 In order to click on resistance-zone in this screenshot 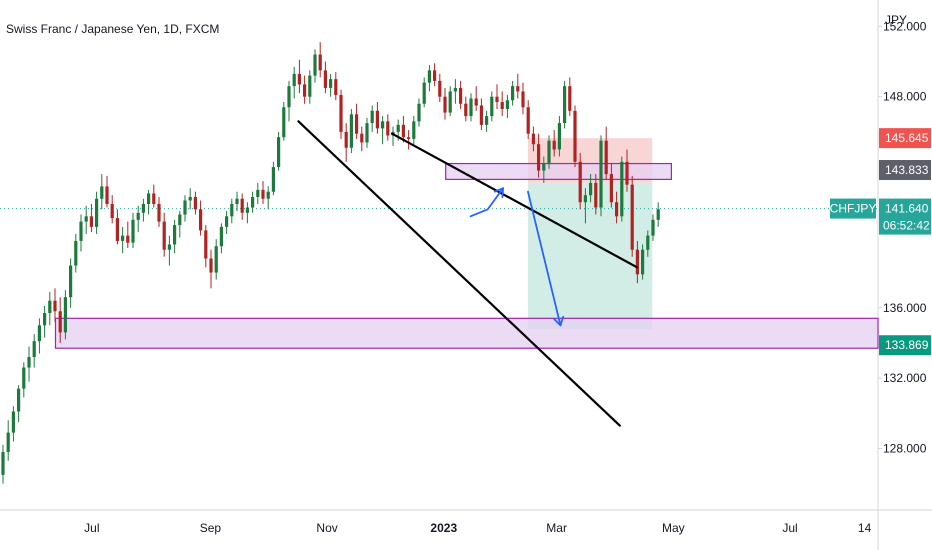, I will do `click(559, 171)`.